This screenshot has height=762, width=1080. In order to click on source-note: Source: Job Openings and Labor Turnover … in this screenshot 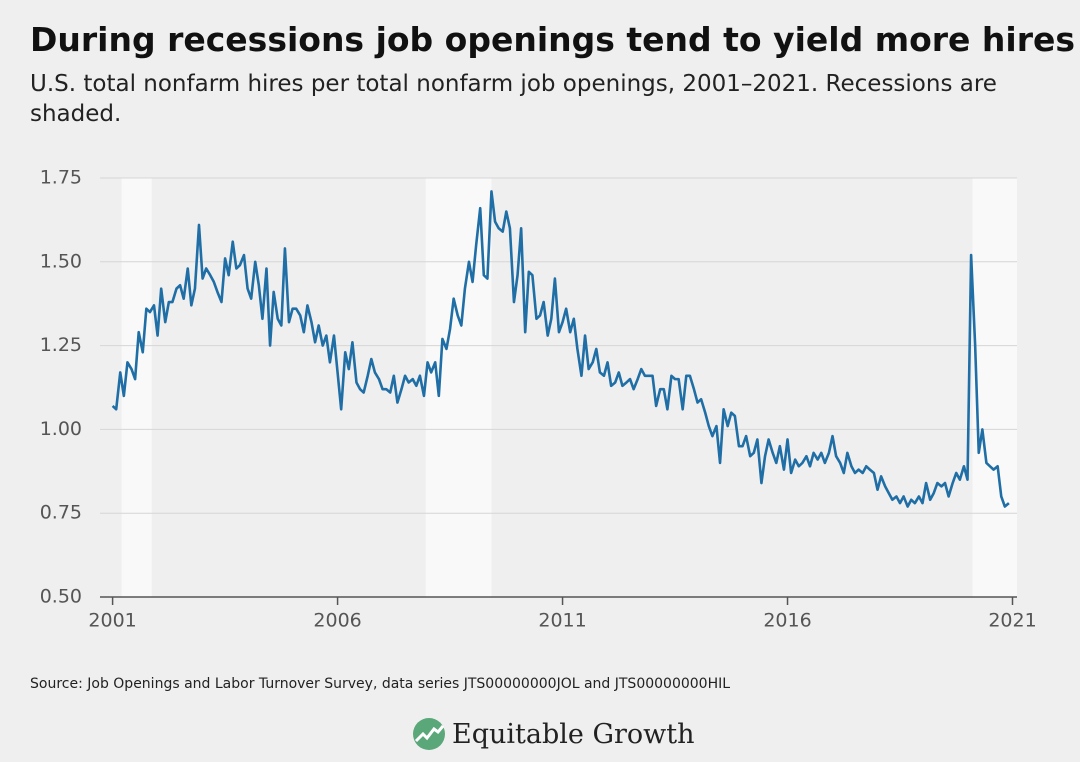, I will do `click(380, 684)`.